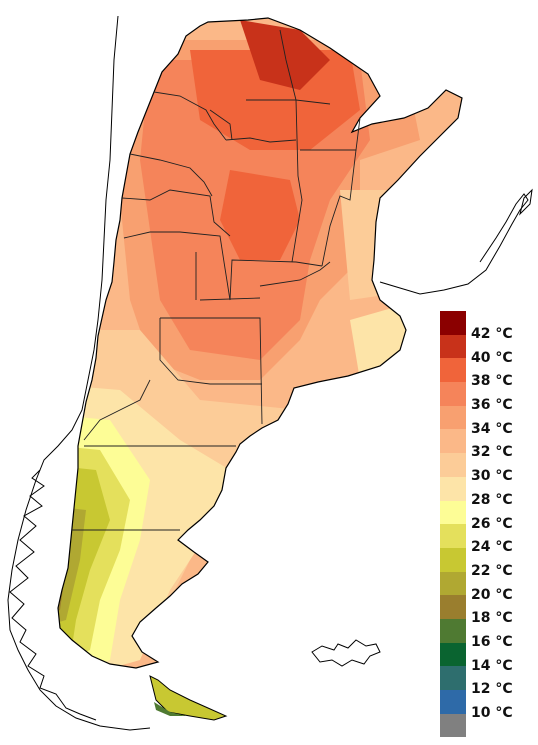  I want to click on legend-label: 36 °C, so click(492, 405).